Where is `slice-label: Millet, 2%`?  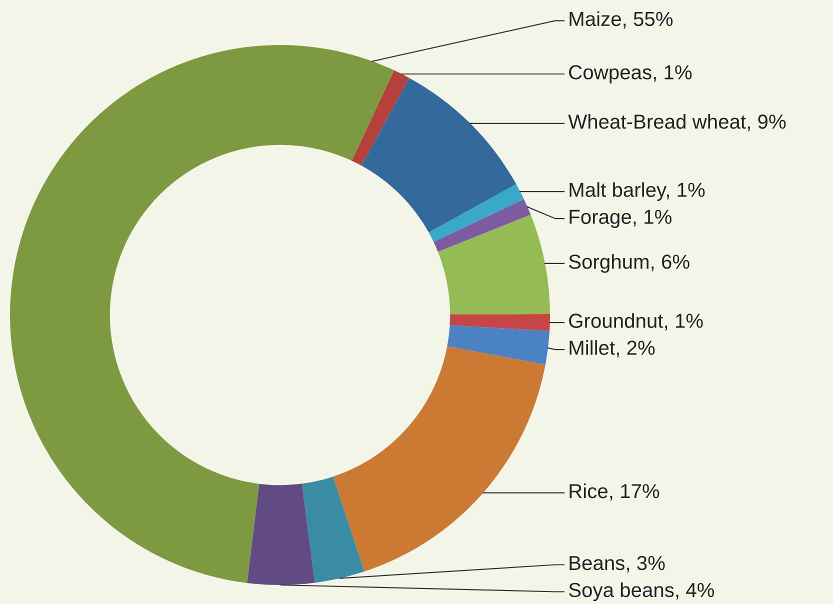
slice-label: Millet, 2% is located at coordinates (612, 349).